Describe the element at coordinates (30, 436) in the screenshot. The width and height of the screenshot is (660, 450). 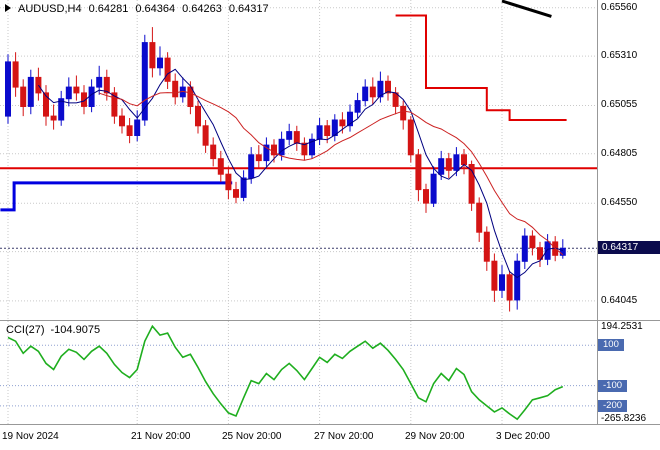
I see `time-axis-label: 19 Nov 2024` at that location.